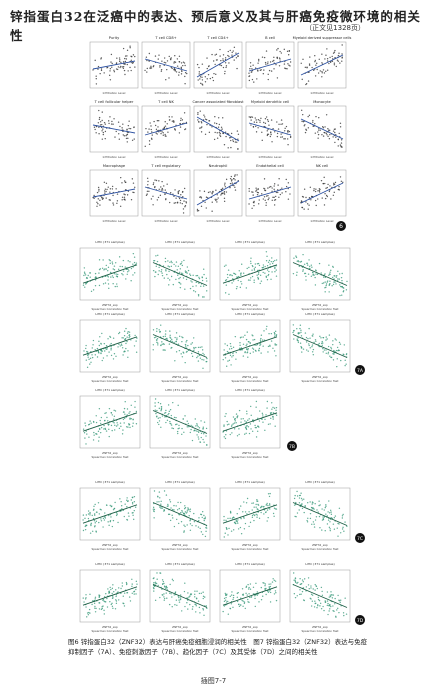 The width and height of the screenshot is (427, 692). Describe the element at coordinates (165, 166) in the screenshot. I see `panel-title: T cell regulatory` at that location.